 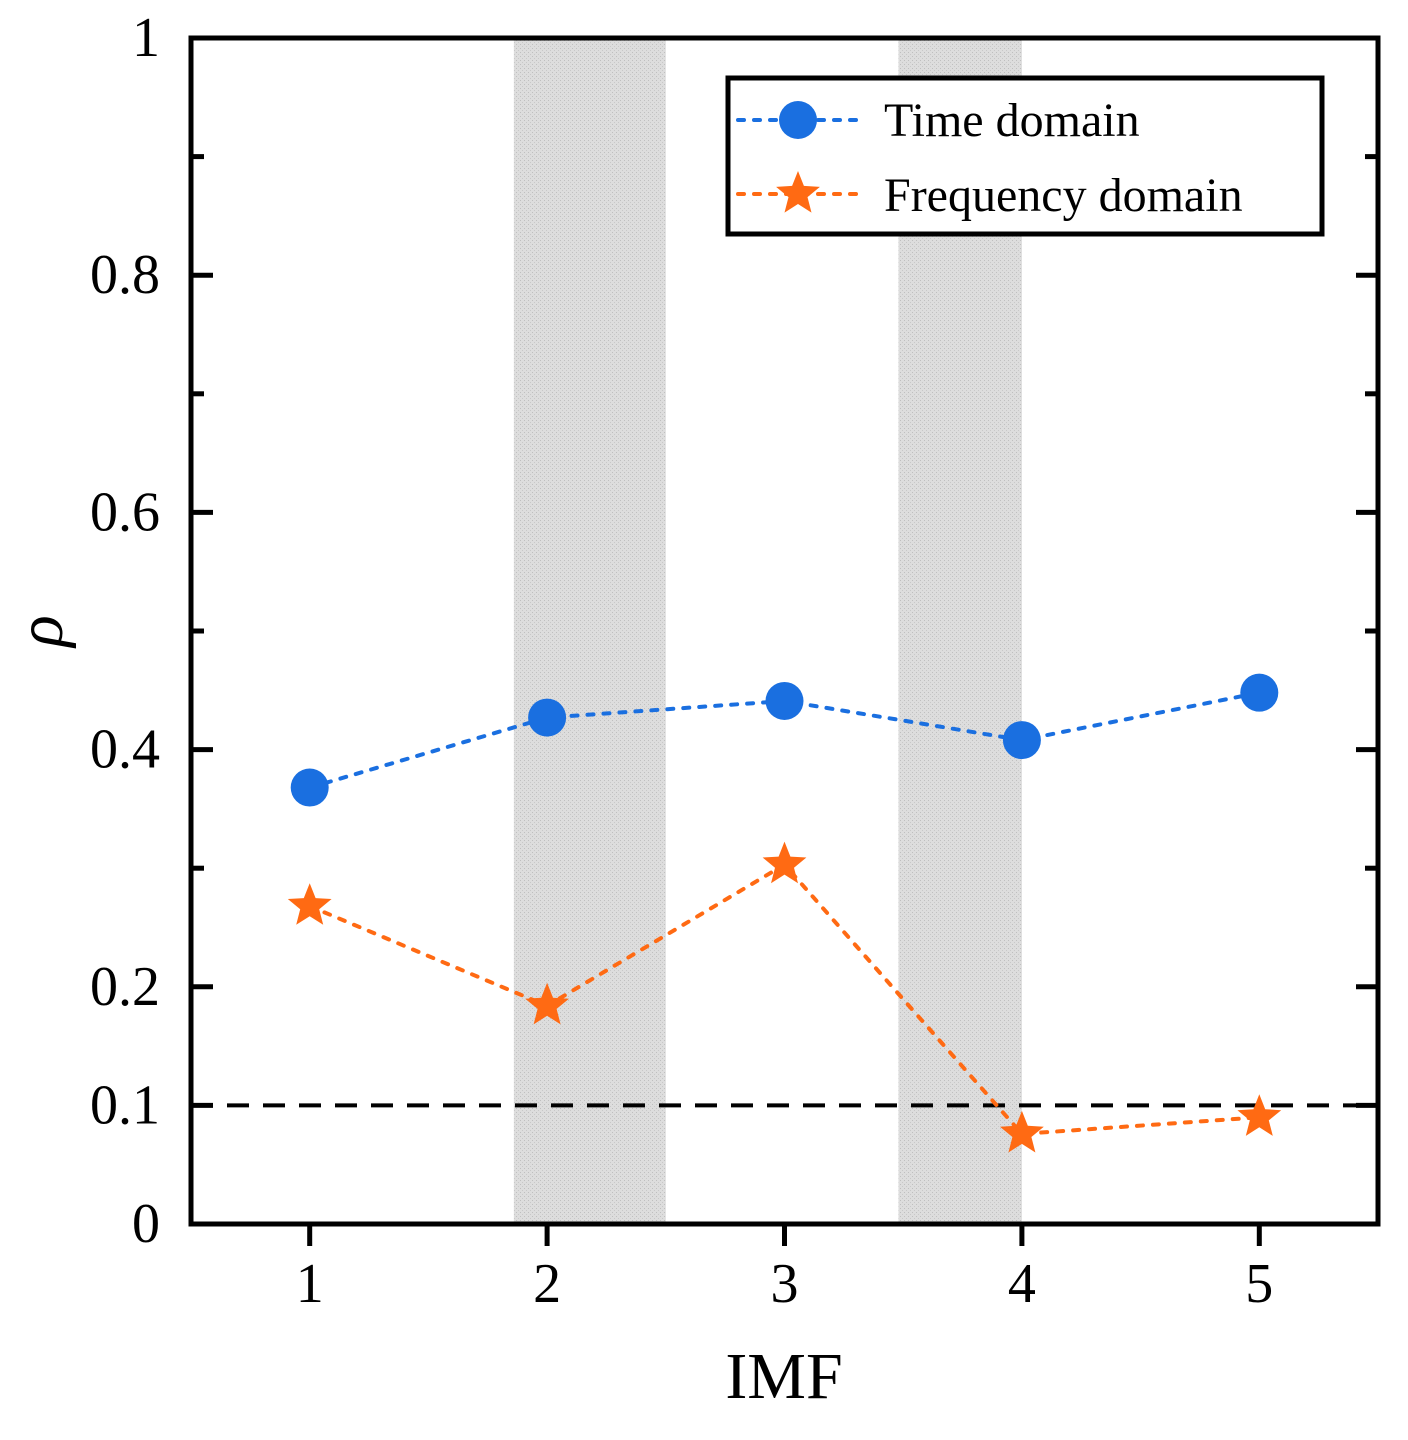 What do you see at coordinates (547, 1284) in the screenshot?
I see `x-tick-label: 2` at bounding box center [547, 1284].